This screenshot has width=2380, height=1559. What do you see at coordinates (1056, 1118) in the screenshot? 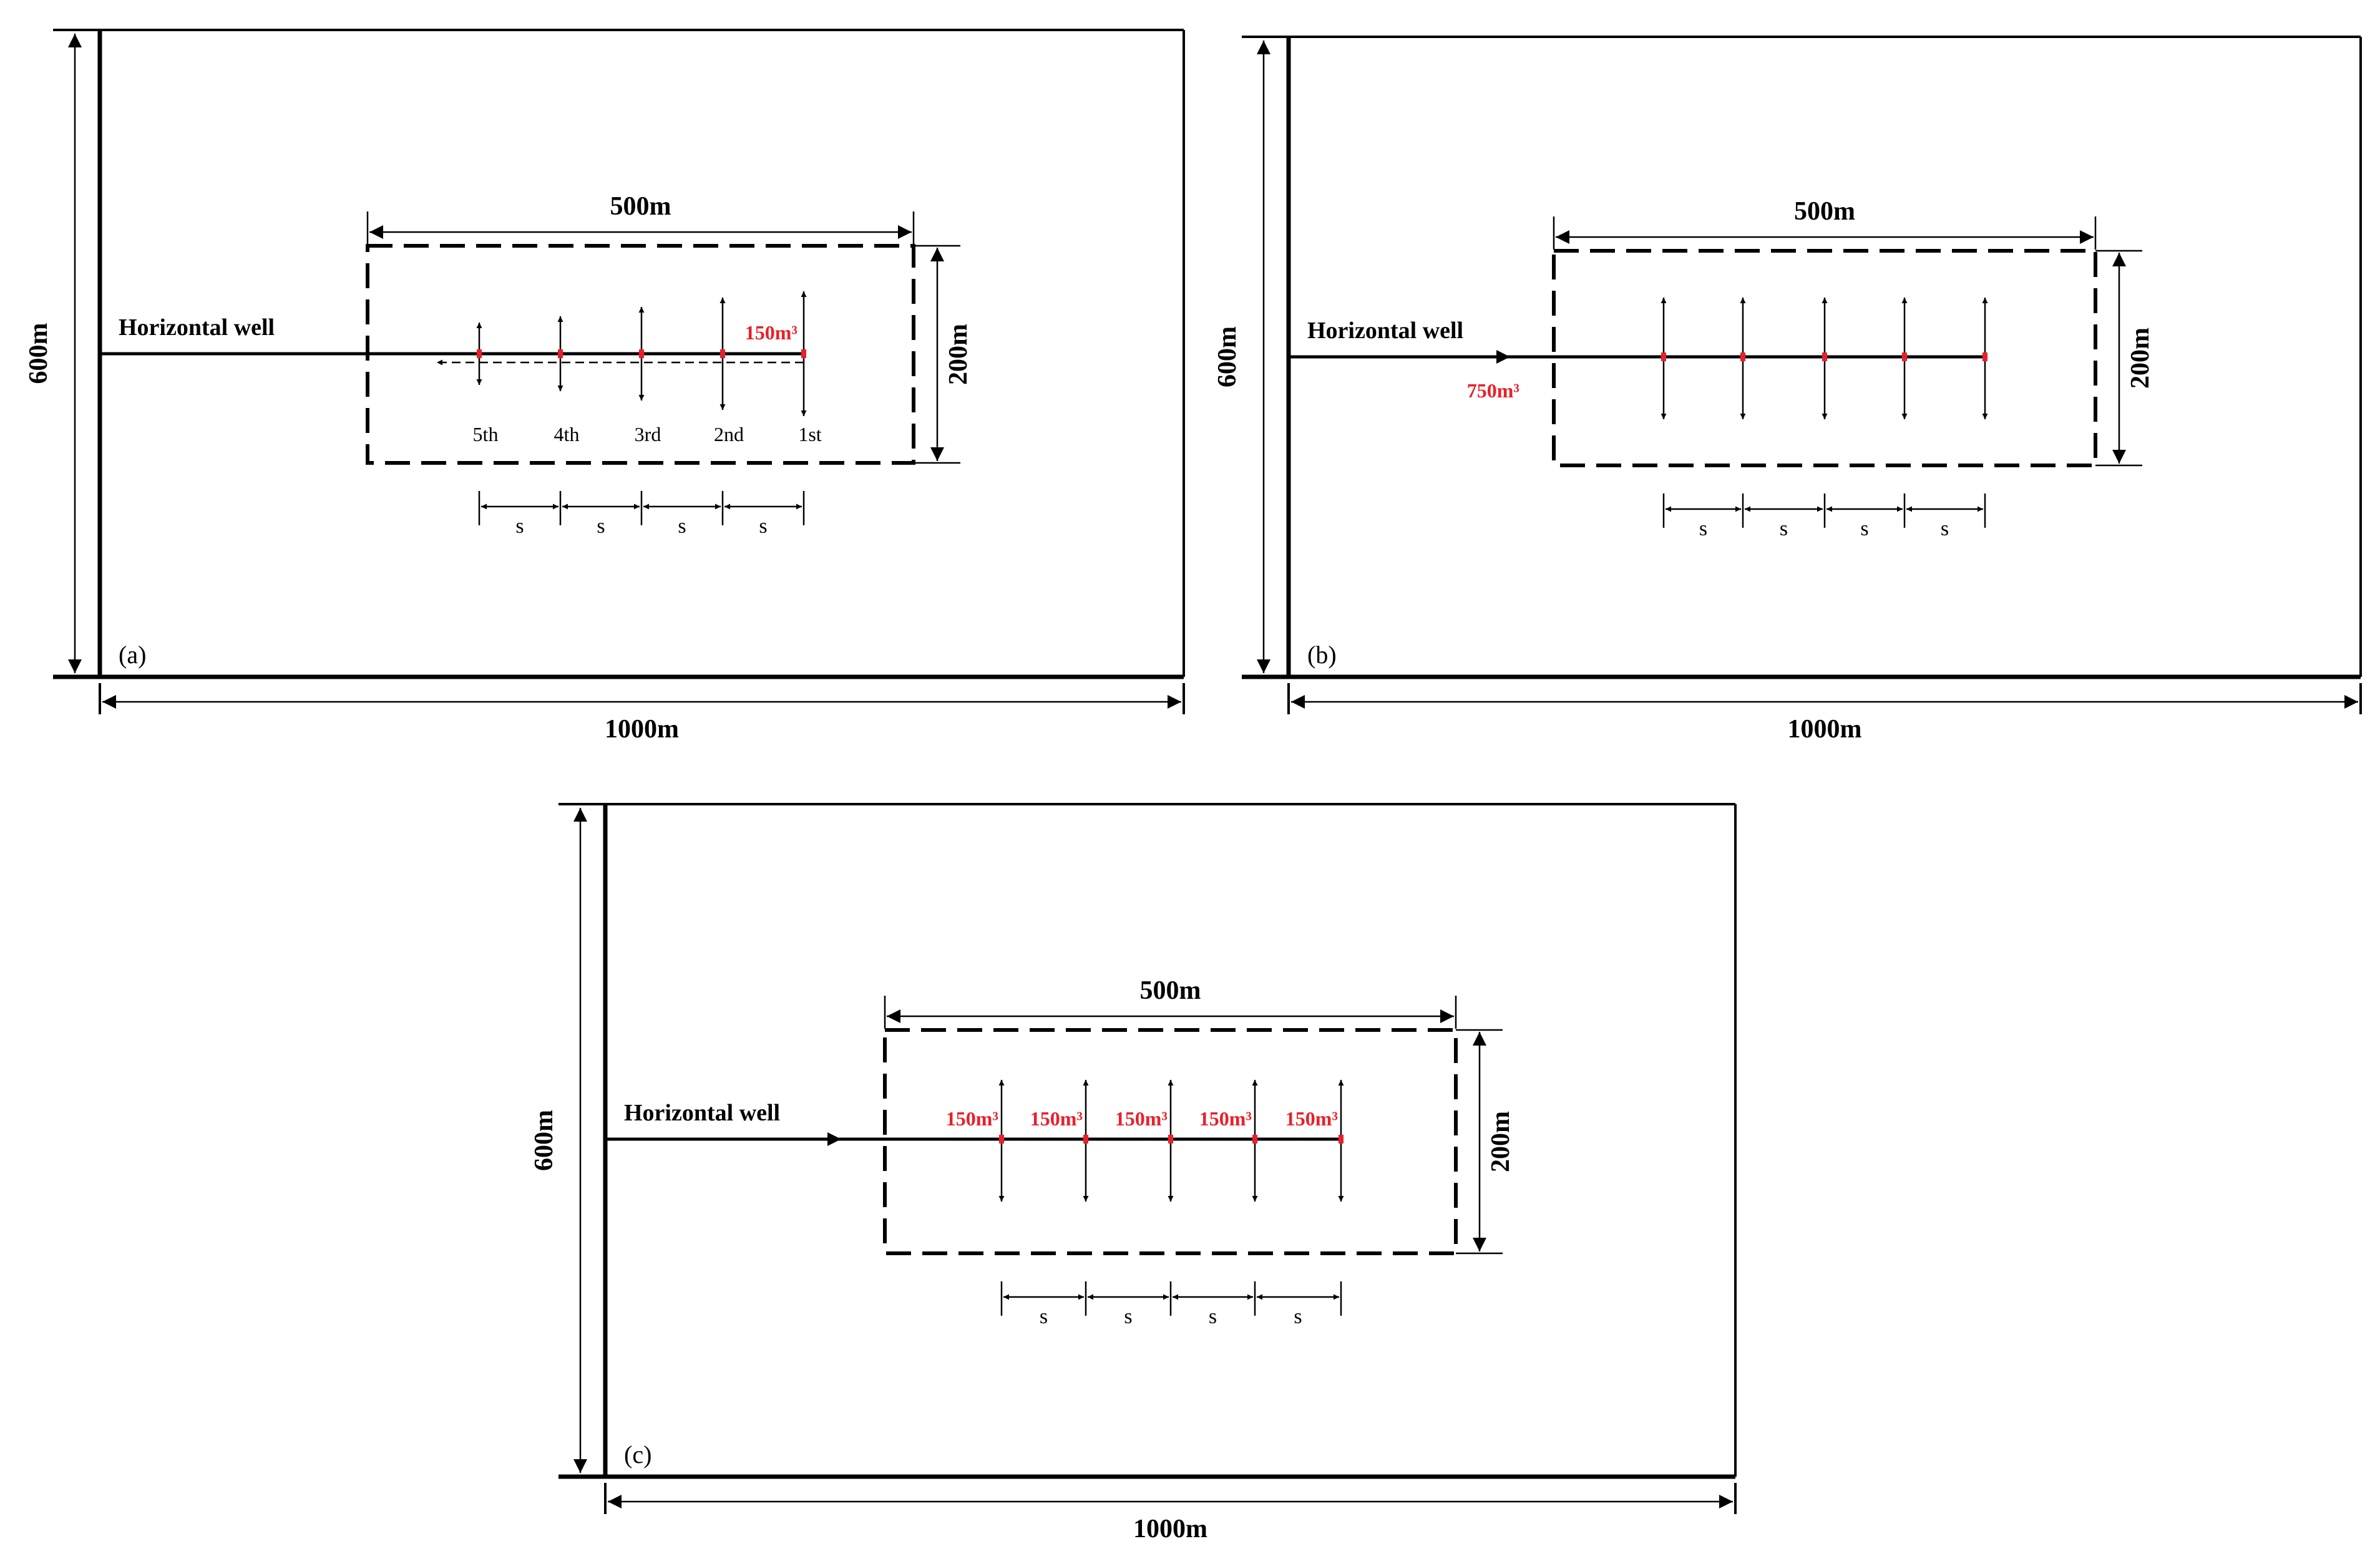
I see `injection-volume-label-2: 150m³` at bounding box center [1056, 1118].